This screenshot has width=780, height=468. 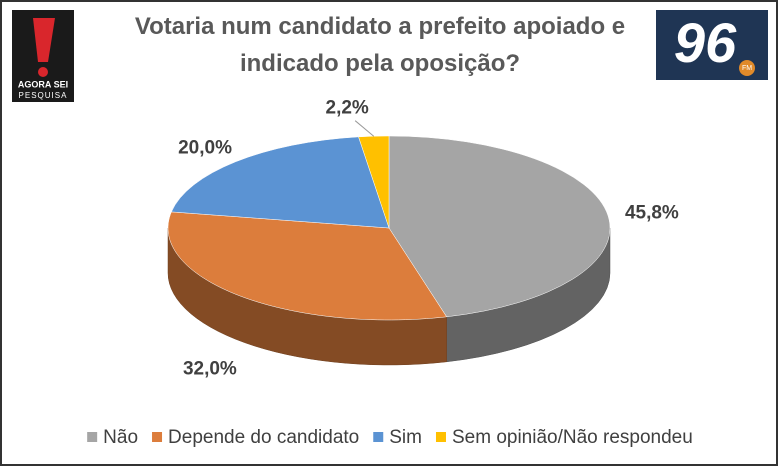 What do you see at coordinates (43, 84) in the screenshot?
I see `logo-text: AGORA SEI` at bounding box center [43, 84].